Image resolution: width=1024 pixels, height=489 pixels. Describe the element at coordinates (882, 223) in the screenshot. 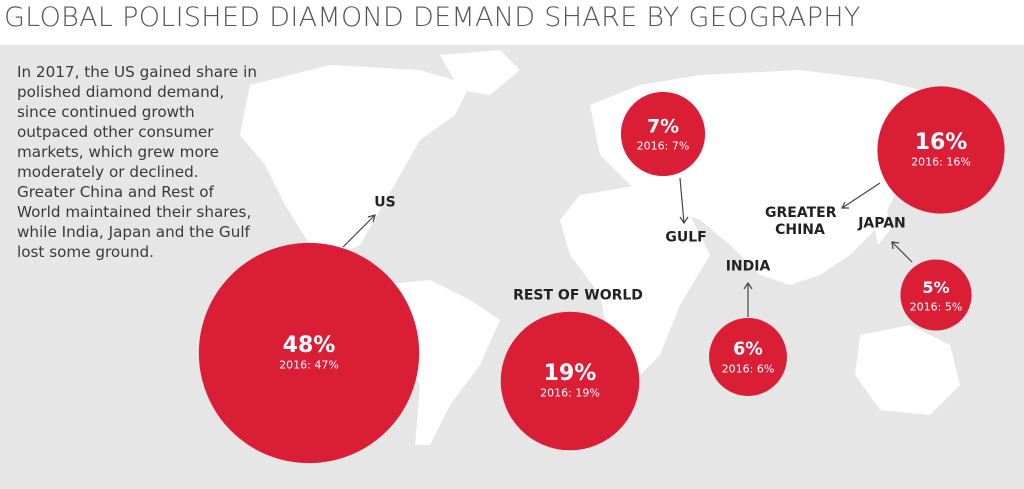

I see `category-label: JAPAN` at that location.